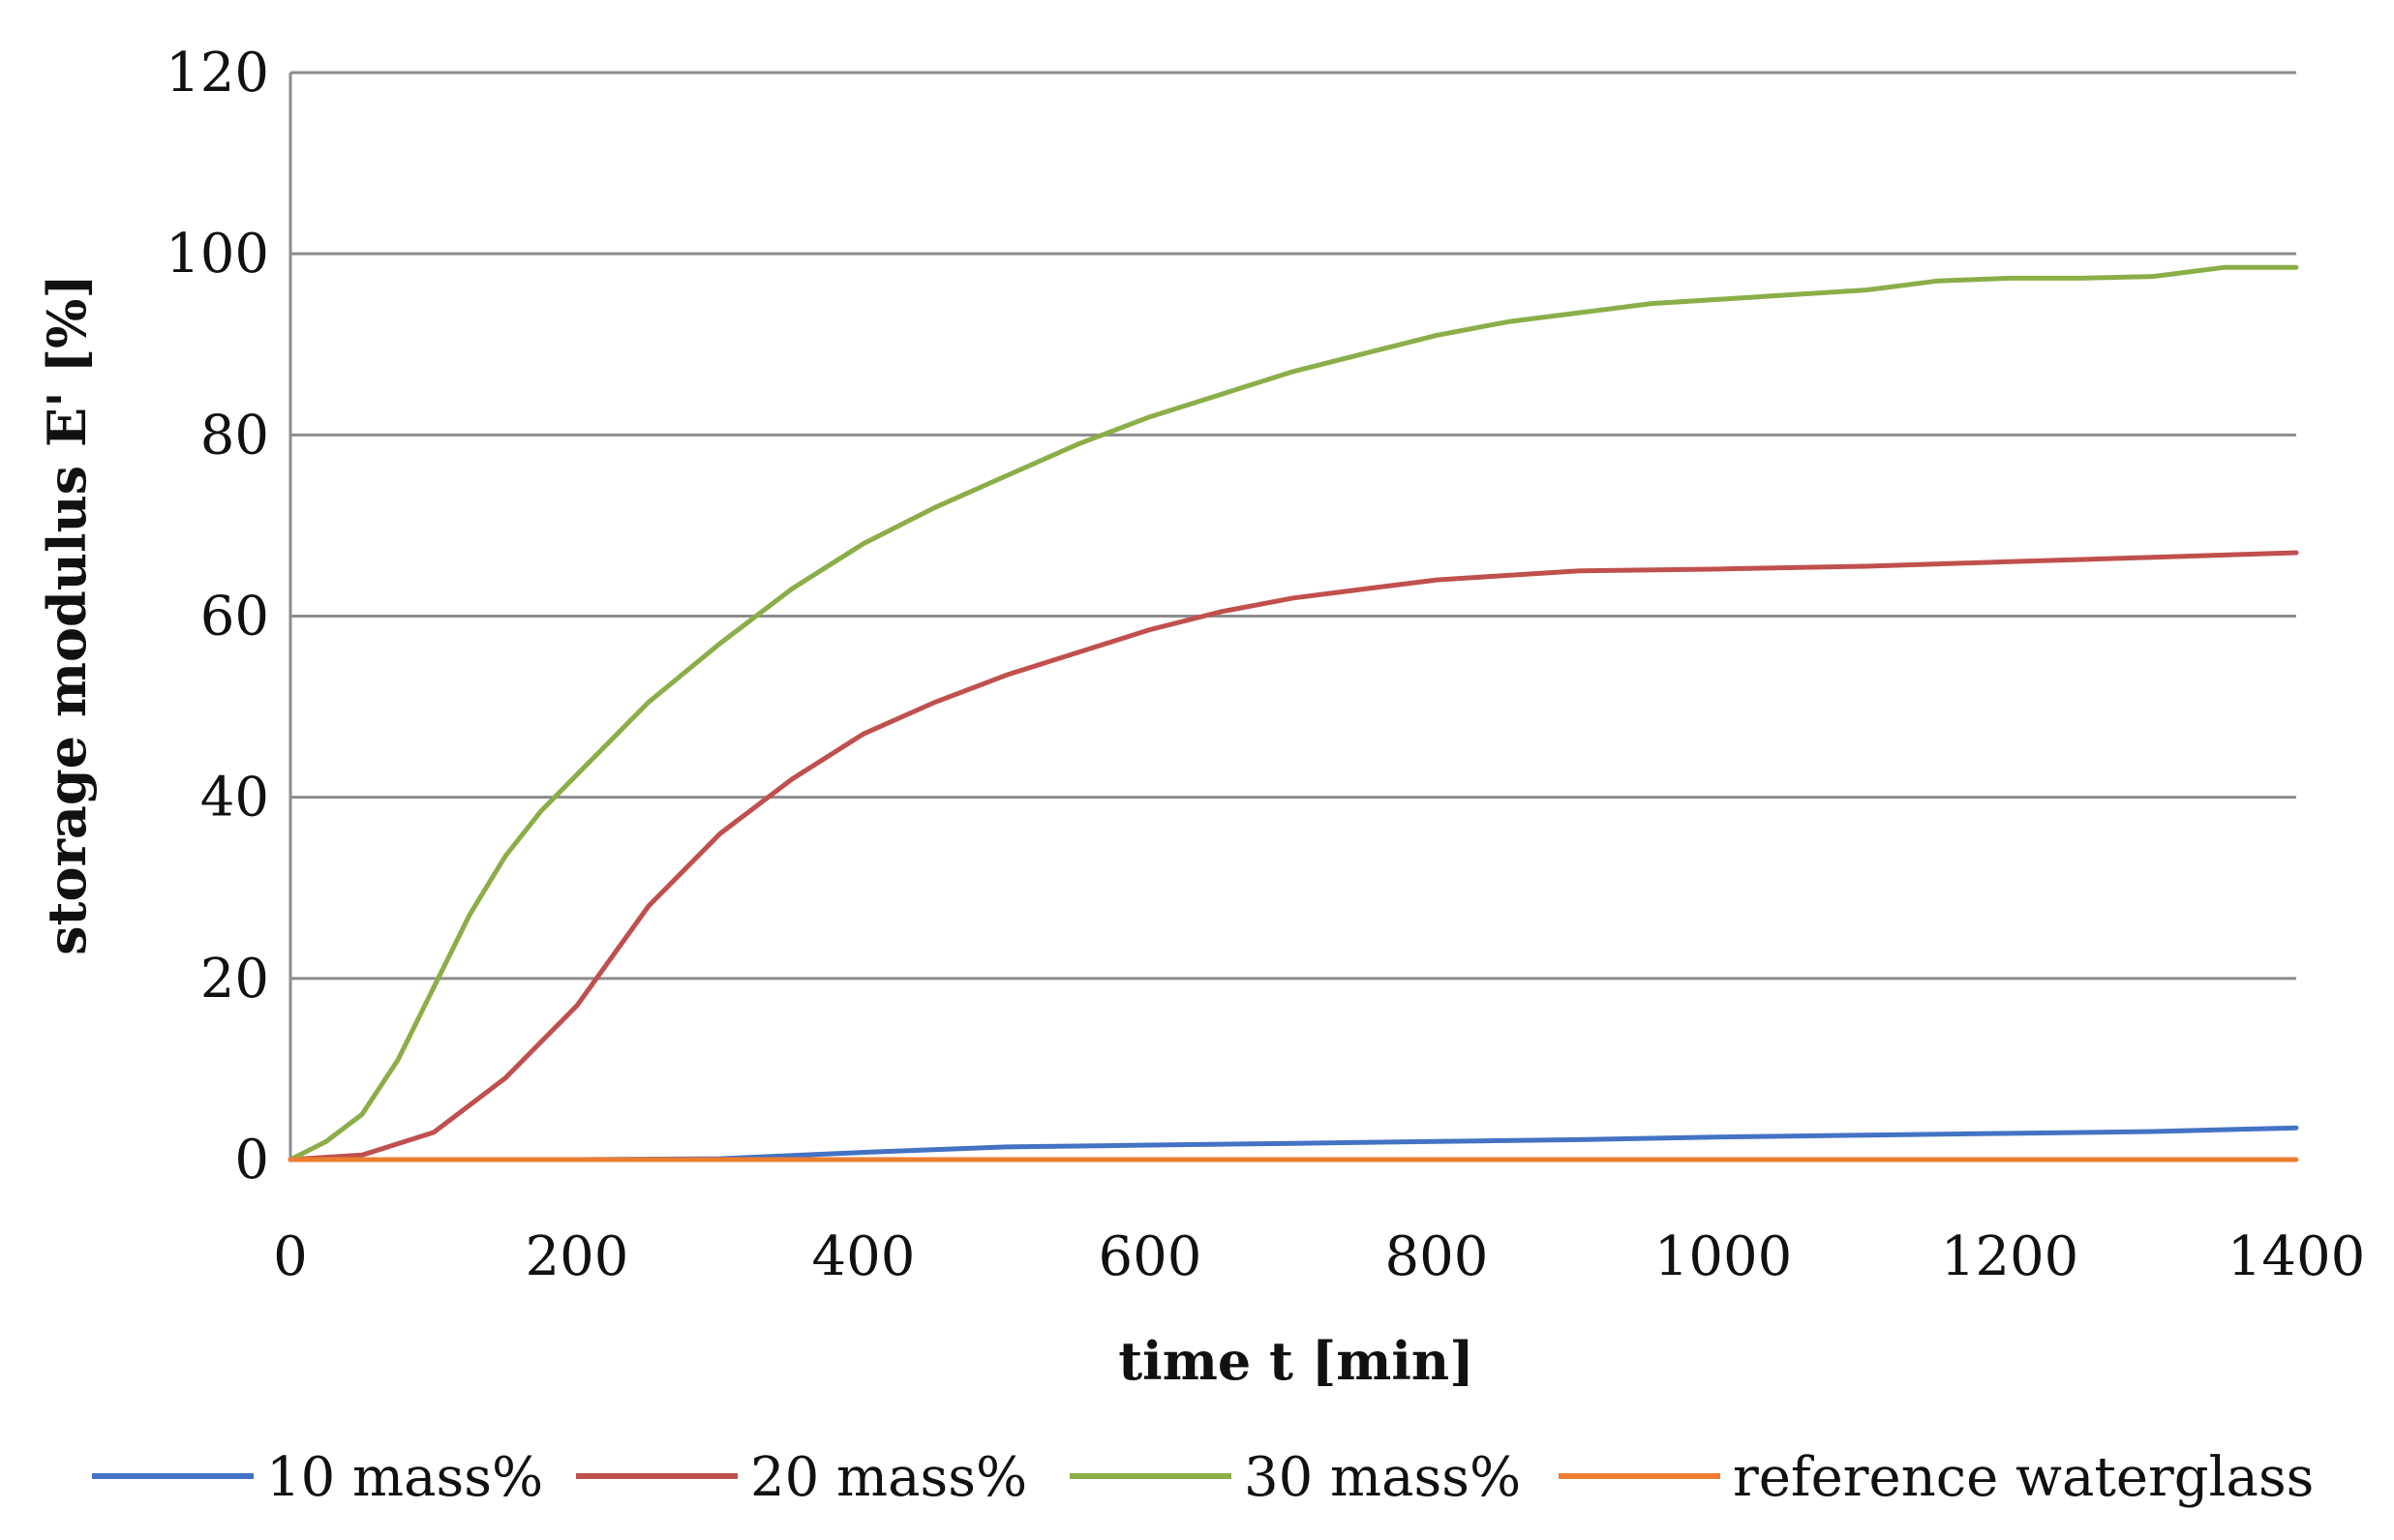  I want to click on x-tick-labels: 0 200 400 600 800 1000 1200 1400, so click(1319, 1256).